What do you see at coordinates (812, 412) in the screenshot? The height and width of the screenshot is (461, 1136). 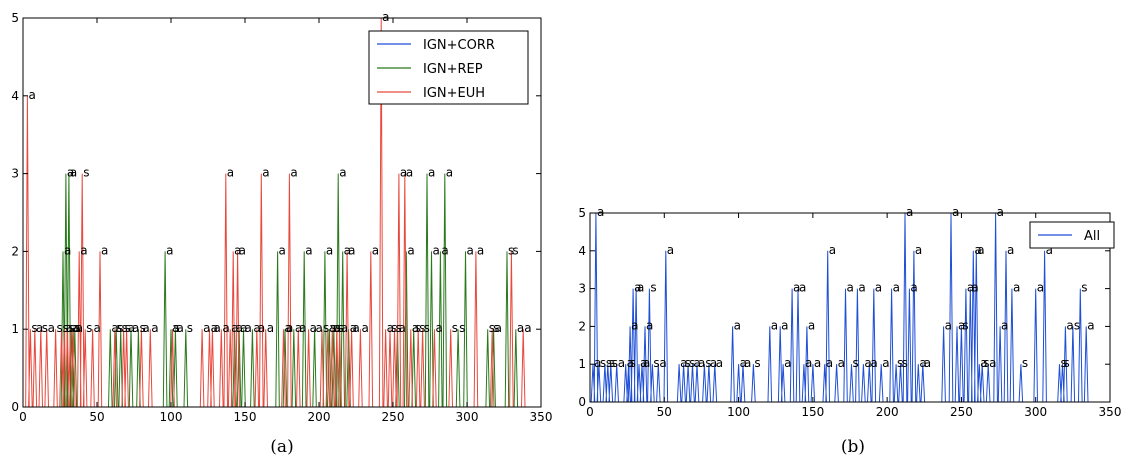 I see `x-tick-label: 150` at bounding box center [812, 412].